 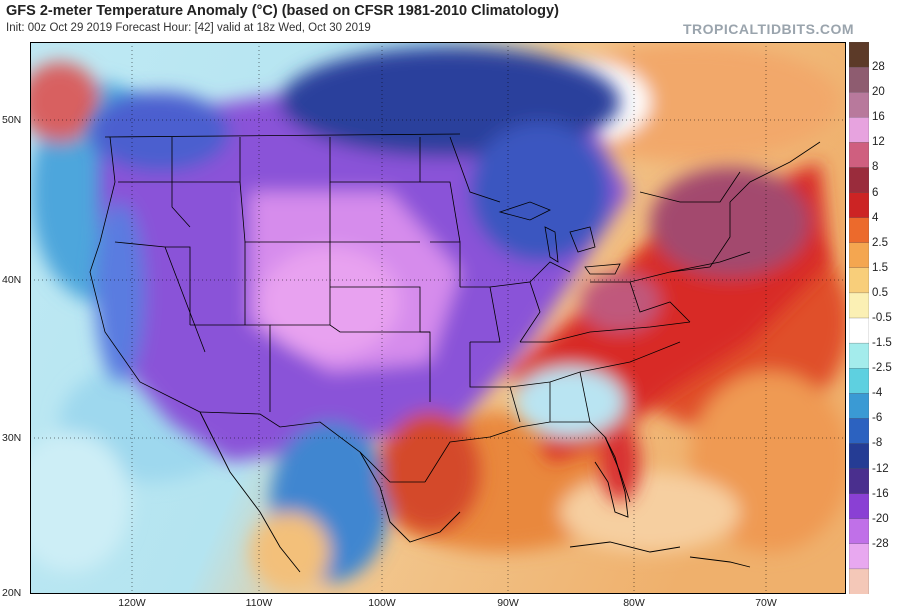 I want to click on colorbar-label: 4, so click(x=875, y=217).